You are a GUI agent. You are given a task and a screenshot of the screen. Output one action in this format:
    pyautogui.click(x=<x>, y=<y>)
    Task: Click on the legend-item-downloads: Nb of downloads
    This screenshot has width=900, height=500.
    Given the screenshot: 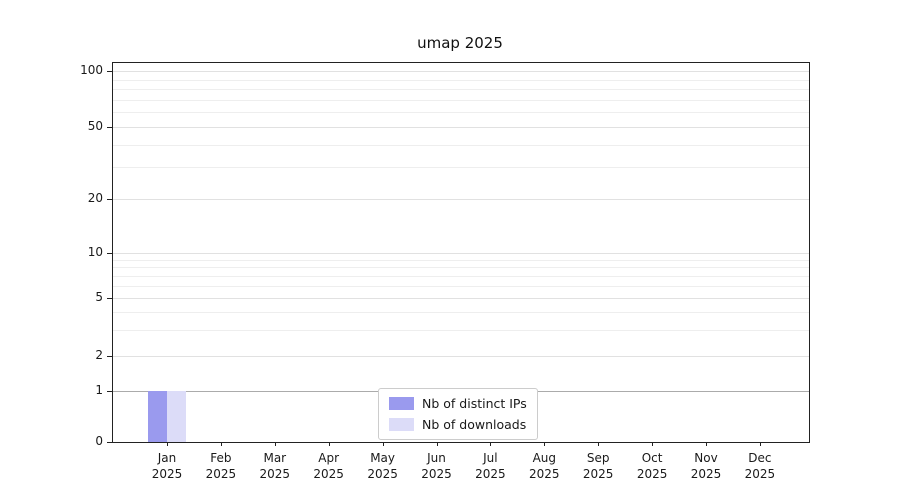 What is the action you would take?
    pyautogui.click(x=458, y=424)
    